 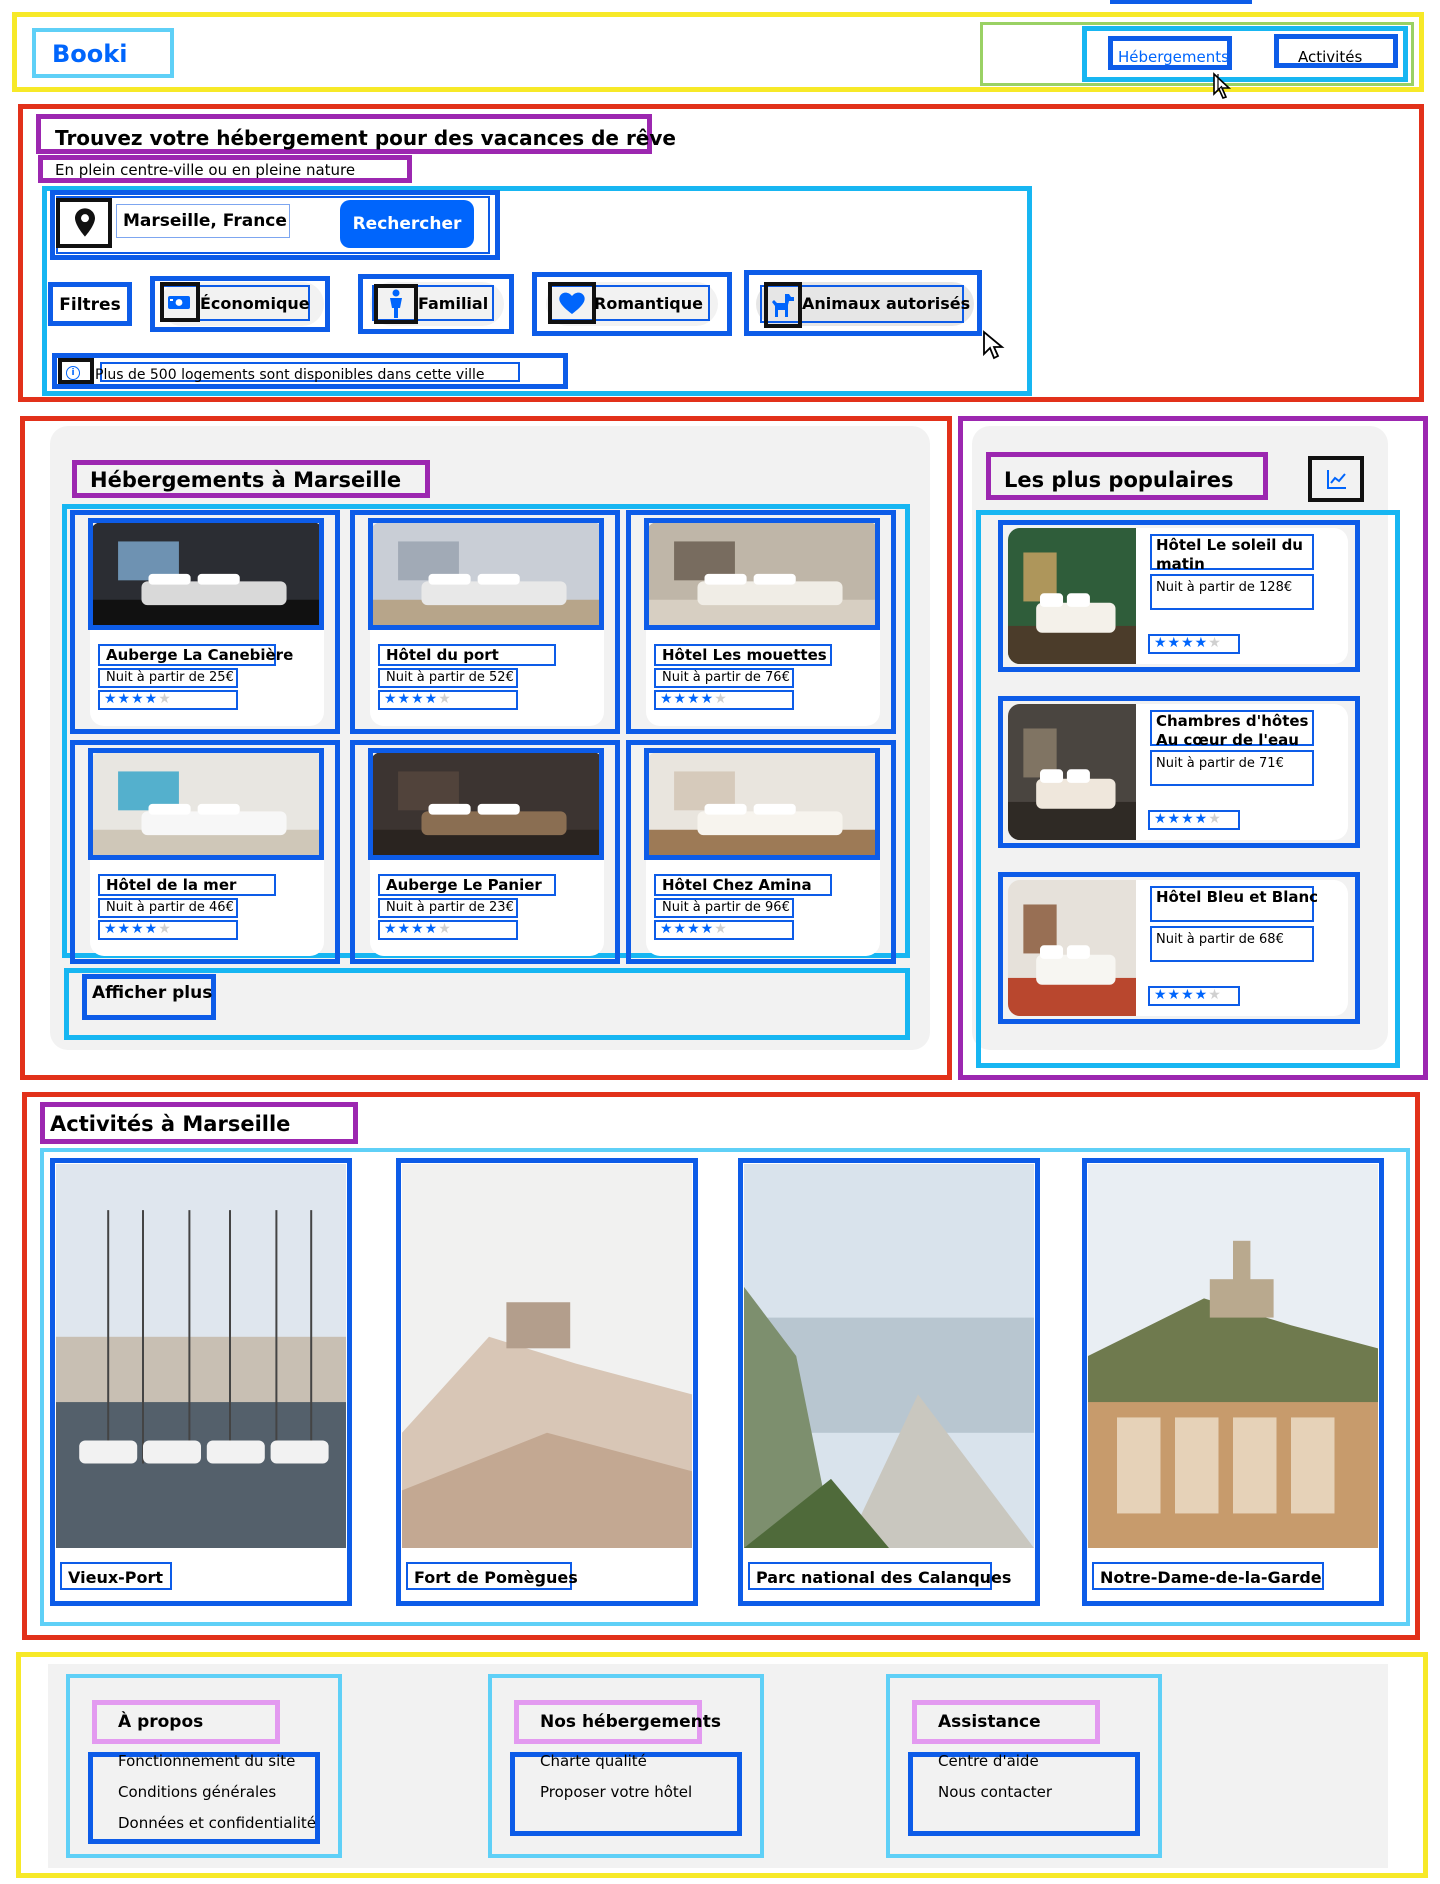 What do you see at coordinates (442, 655) in the screenshot?
I see `lodging-name: Hôtel du port` at bounding box center [442, 655].